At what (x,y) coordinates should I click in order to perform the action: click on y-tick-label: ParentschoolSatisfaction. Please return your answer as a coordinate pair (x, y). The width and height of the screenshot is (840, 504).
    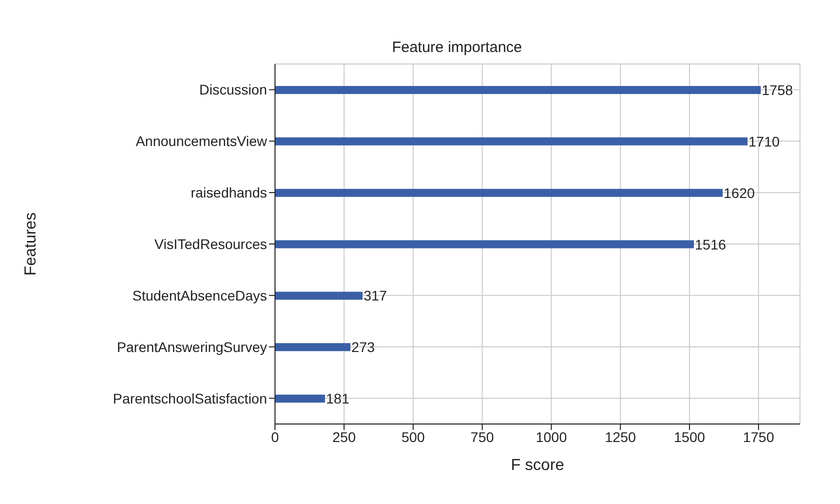
    Looking at the image, I should click on (189, 398).